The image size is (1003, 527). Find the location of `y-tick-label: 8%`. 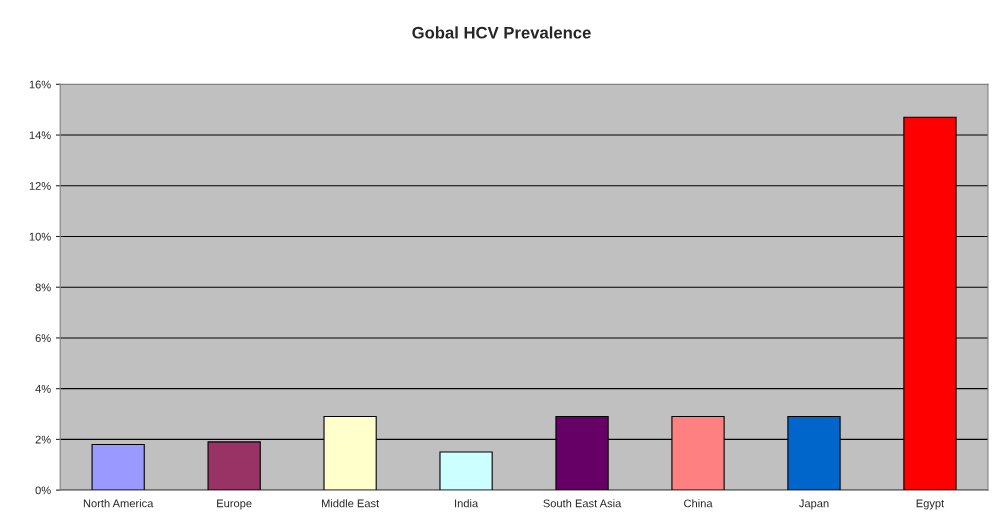

y-tick-label: 8% is located at coordinates (43, 287).